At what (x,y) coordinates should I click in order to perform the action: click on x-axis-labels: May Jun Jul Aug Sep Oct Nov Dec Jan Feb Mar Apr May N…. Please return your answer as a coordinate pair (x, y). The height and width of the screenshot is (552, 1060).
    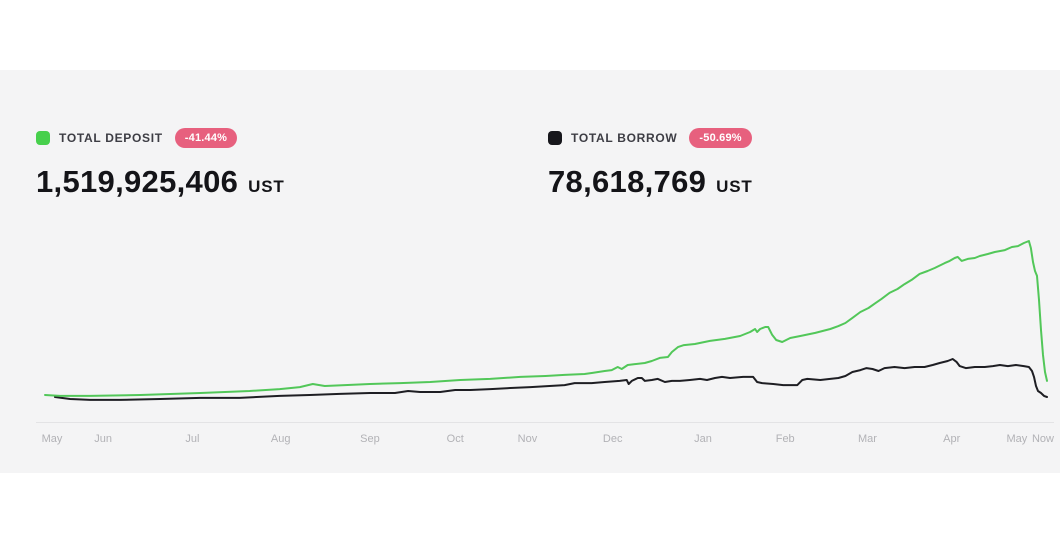
    Looking at the image, I should click on (547, 441).